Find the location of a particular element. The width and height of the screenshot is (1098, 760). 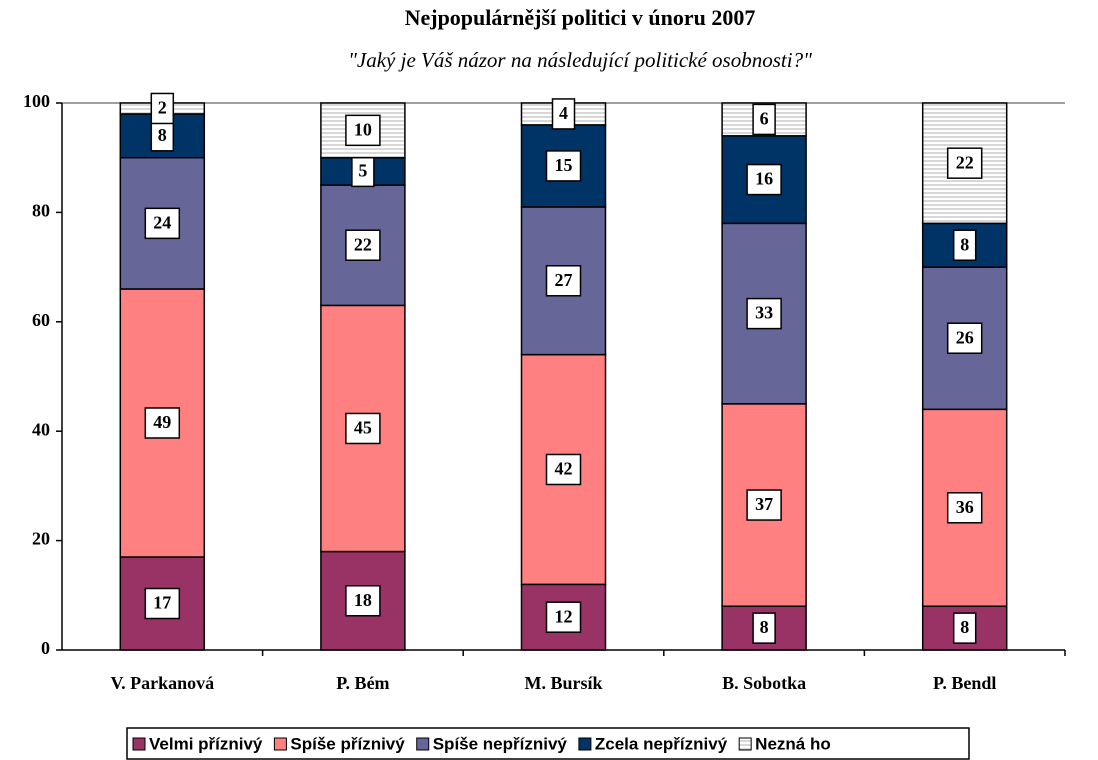

data-label: 15 is located at coordinates (564, 165).